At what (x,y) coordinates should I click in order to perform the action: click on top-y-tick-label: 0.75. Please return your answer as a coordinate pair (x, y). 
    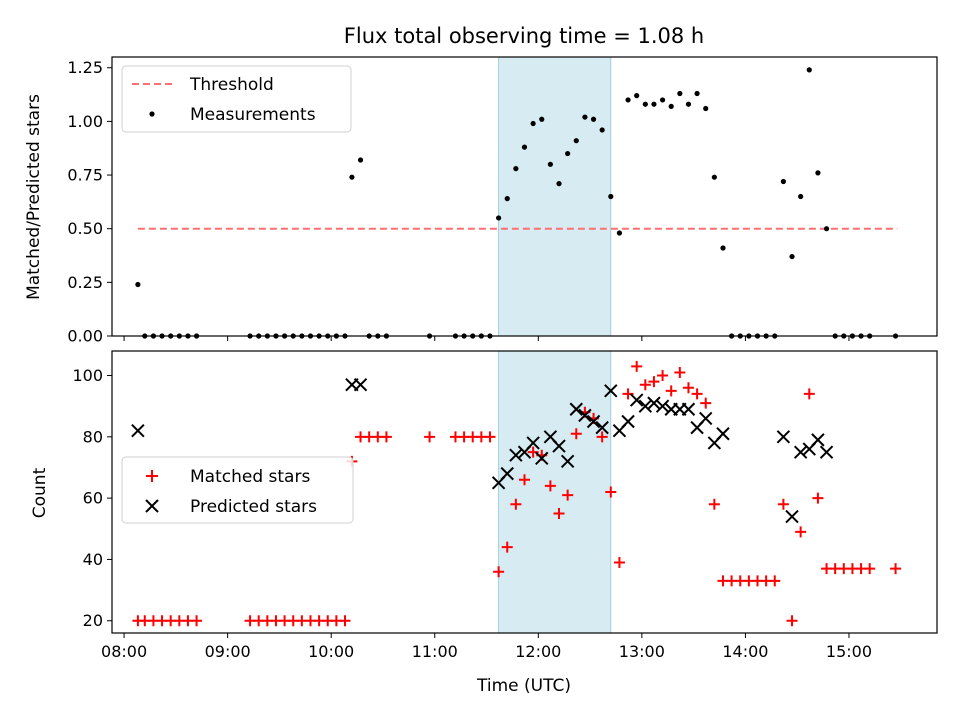
    Looking at the image, I should click on (85, 175).